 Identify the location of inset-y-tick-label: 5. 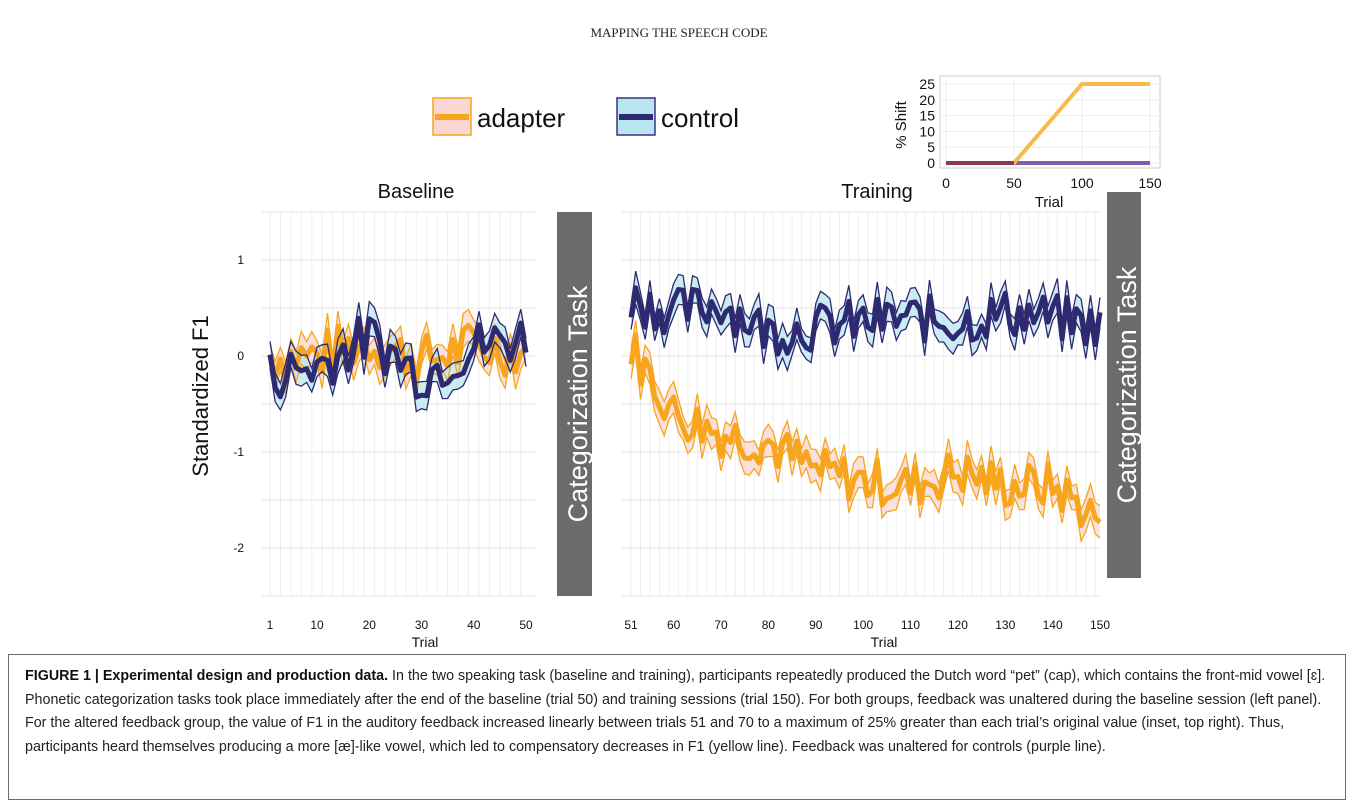
(931, 147).